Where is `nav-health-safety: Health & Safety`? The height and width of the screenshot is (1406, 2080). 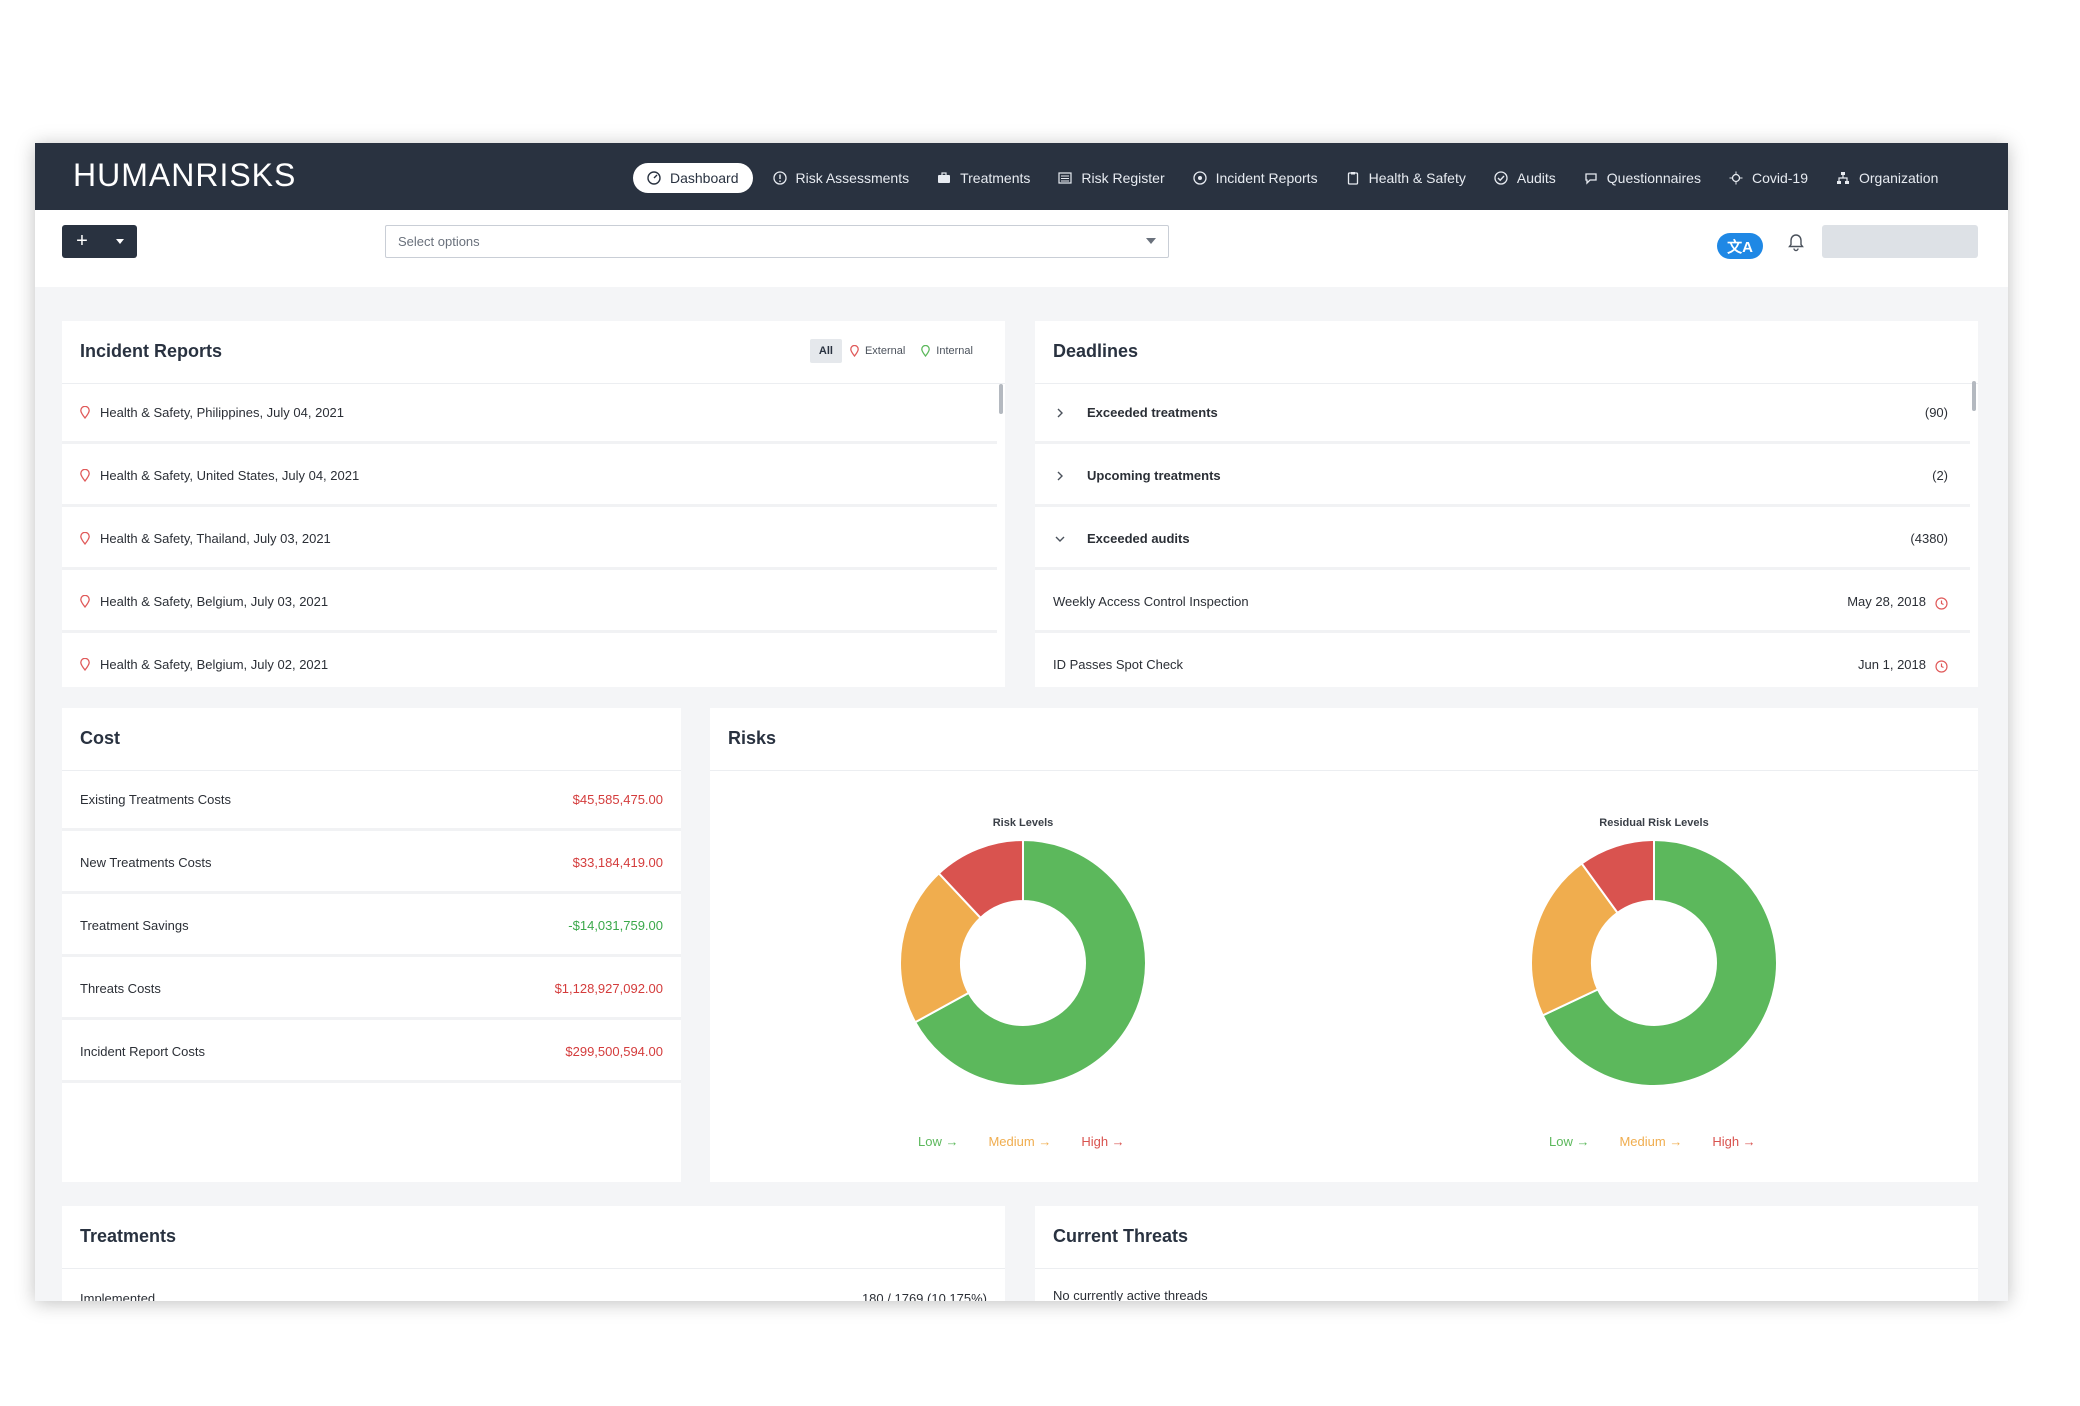 nav-health-safety: Health & Safety is located at coordinates (1406, 178).